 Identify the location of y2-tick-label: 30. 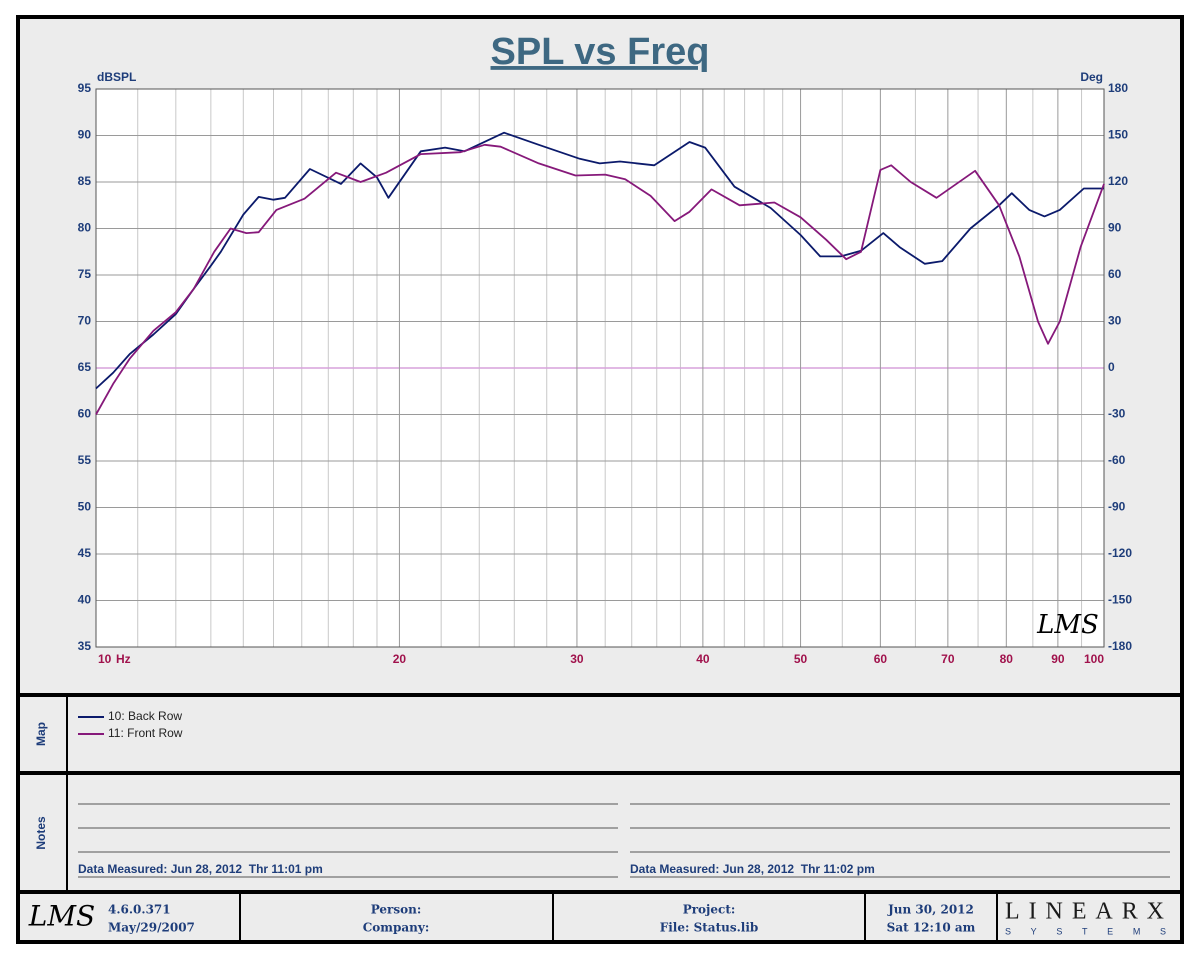
(1115, 321).